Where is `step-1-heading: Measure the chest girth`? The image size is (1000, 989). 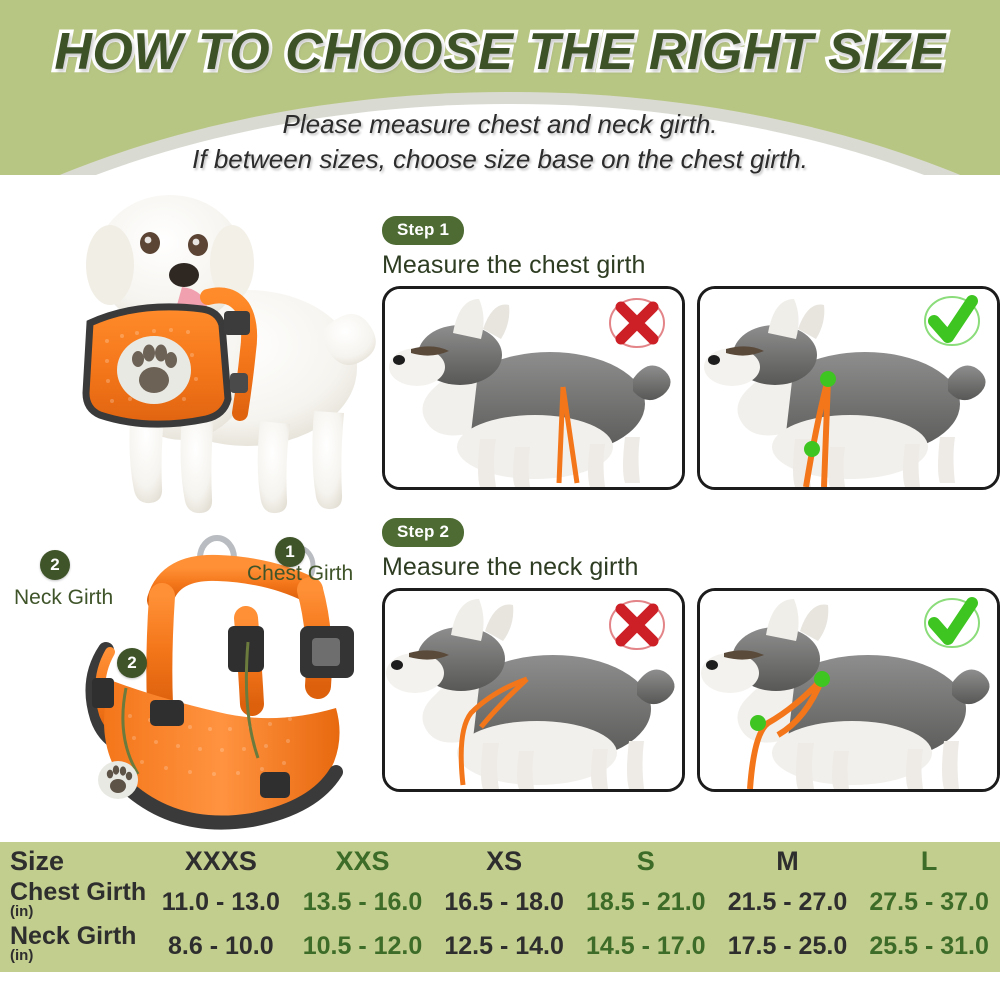
step-1-heading: Measure the chest girth is located at coordinates (514, 265).